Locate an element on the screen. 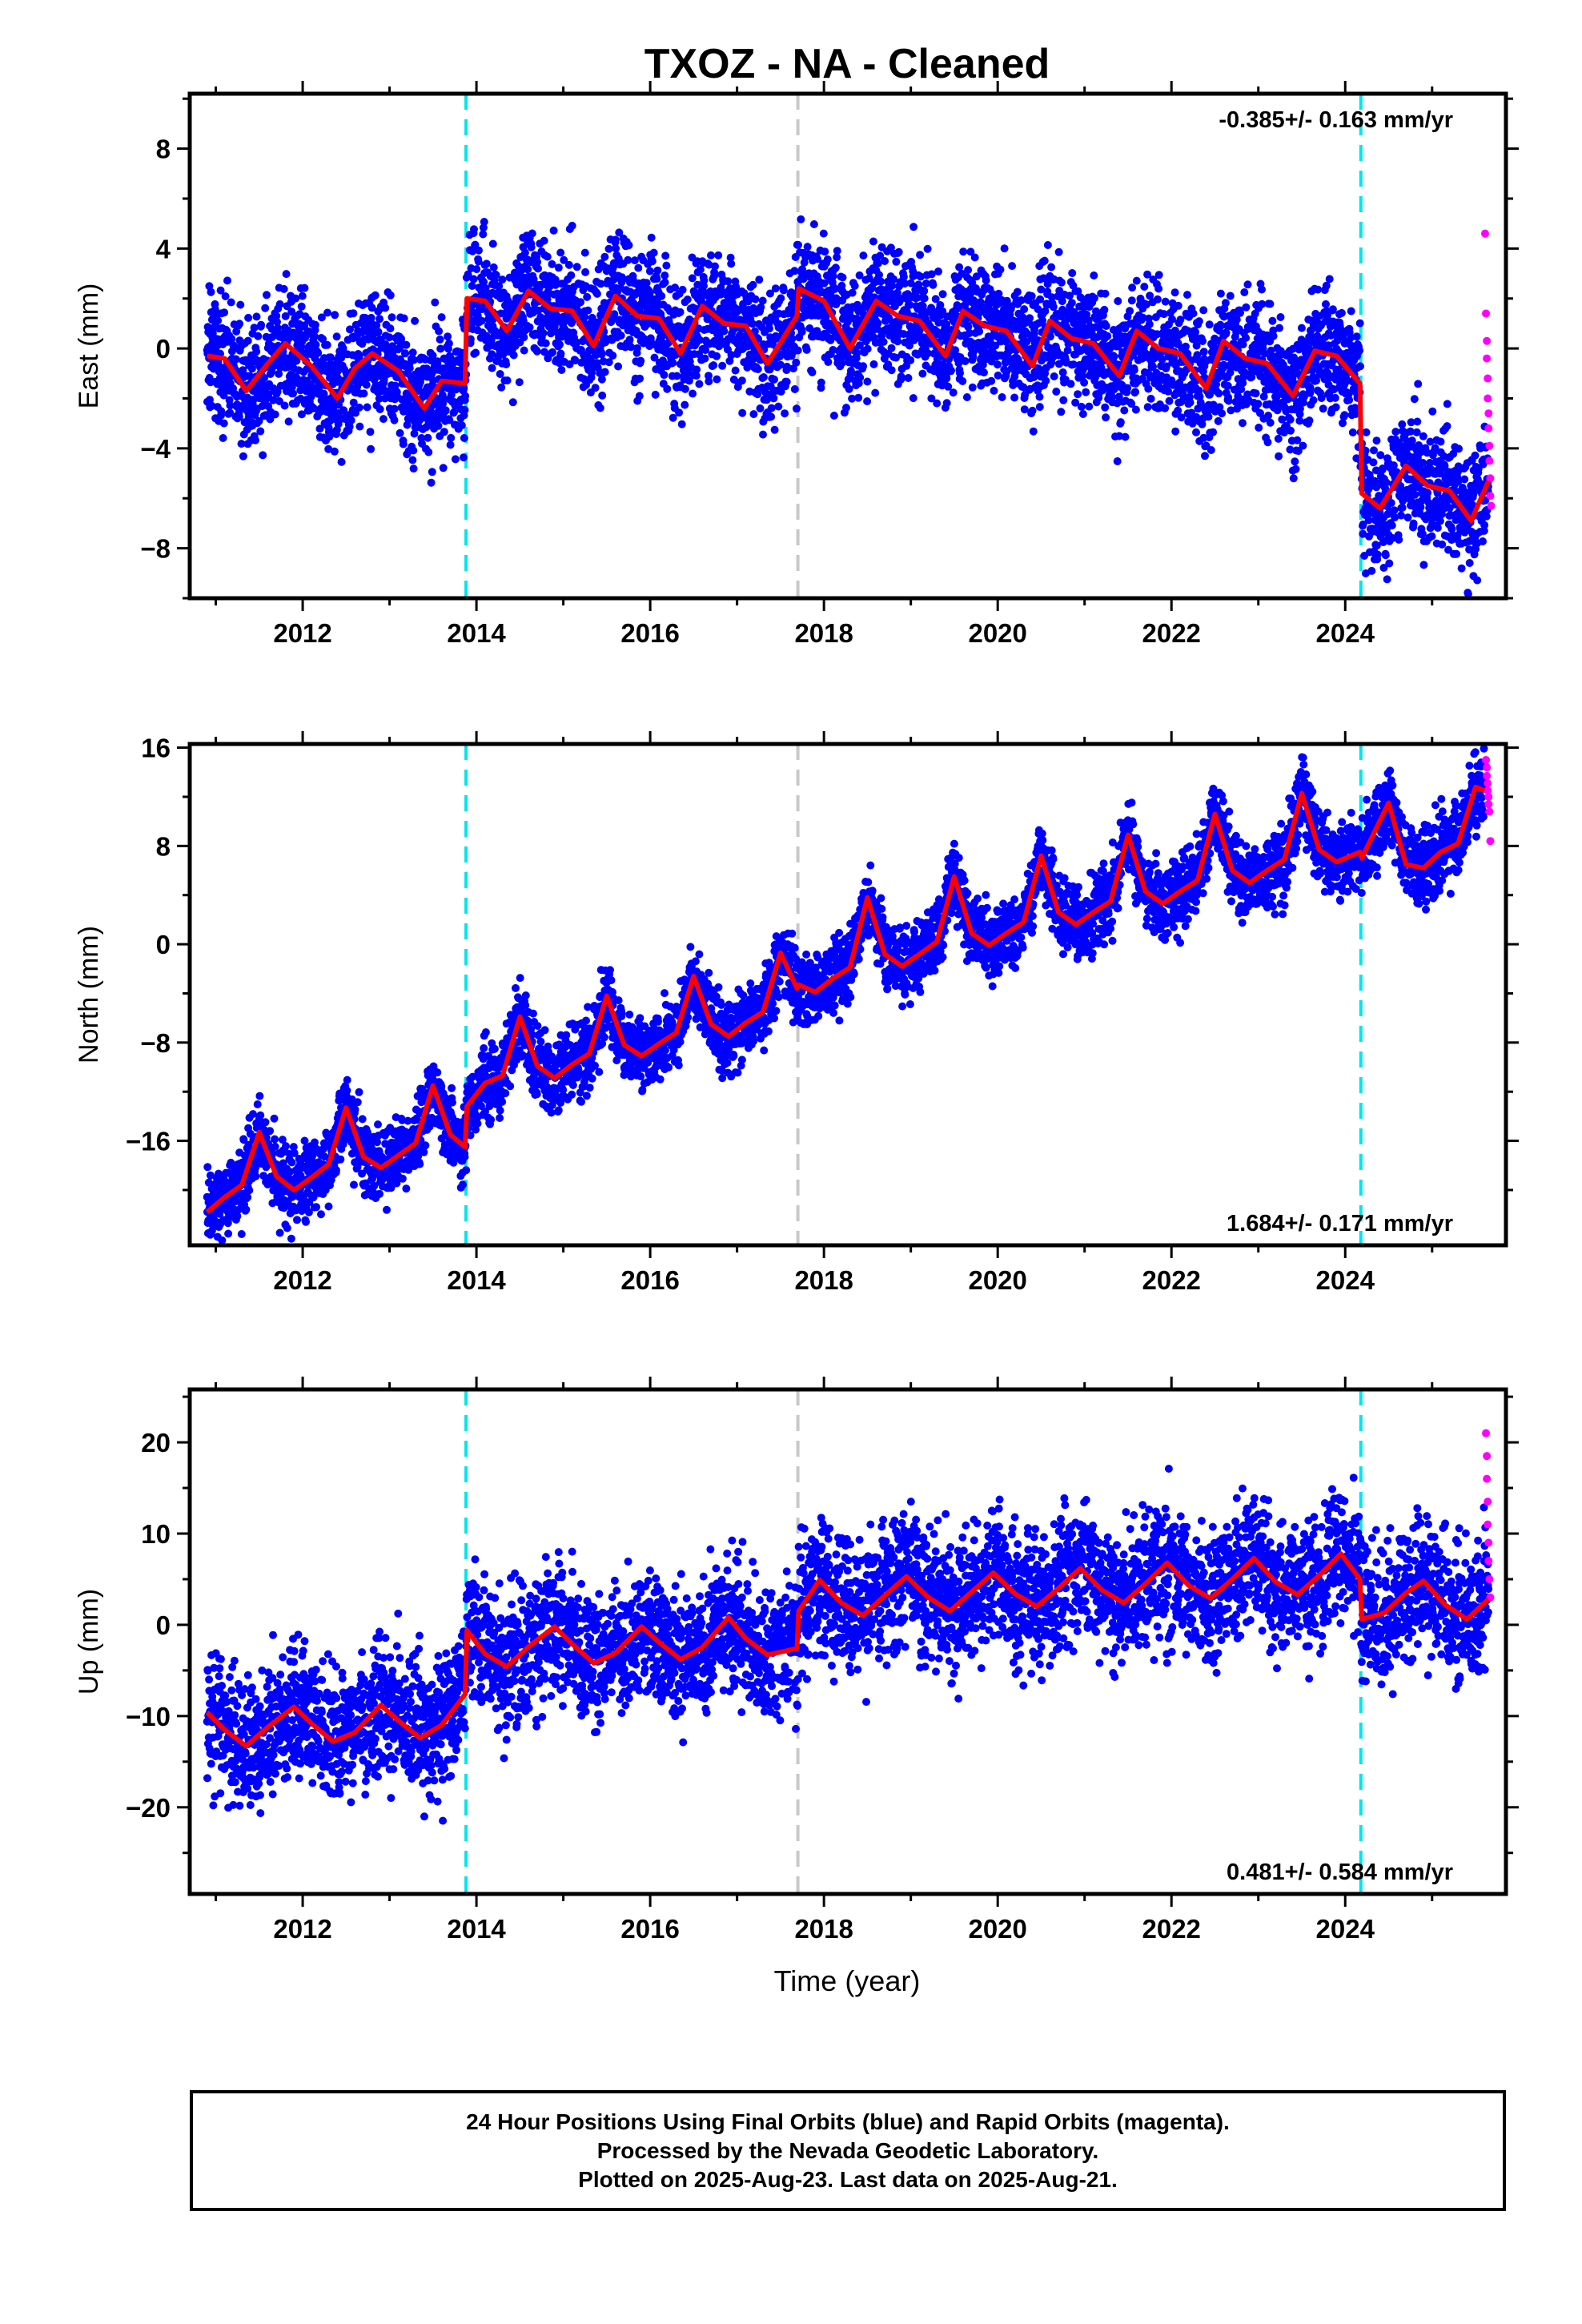 This screenshot has height=2324, width=1582. east-final-orbit-points is located at coordinates (848, 406).